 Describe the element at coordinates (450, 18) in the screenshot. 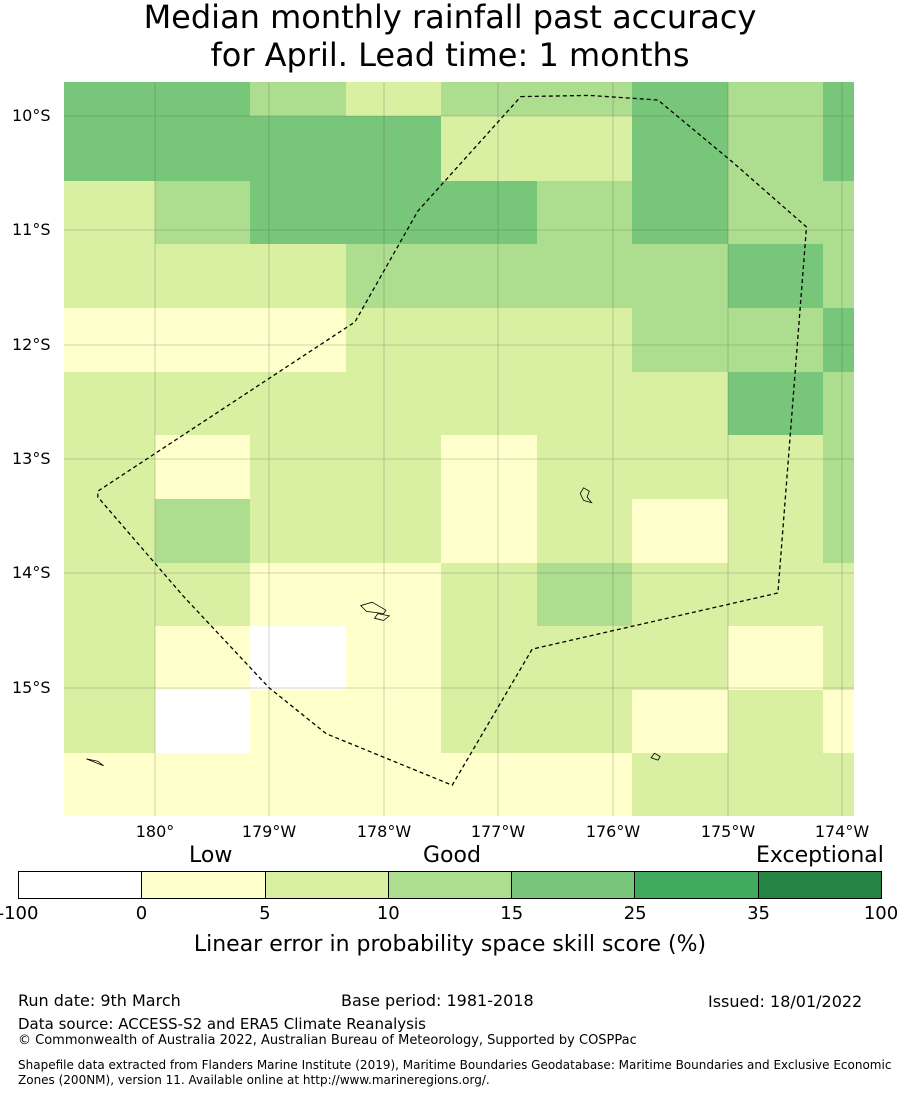

I see `chart-title-line-1: Median monthly rainfall past accuracy` at that location.